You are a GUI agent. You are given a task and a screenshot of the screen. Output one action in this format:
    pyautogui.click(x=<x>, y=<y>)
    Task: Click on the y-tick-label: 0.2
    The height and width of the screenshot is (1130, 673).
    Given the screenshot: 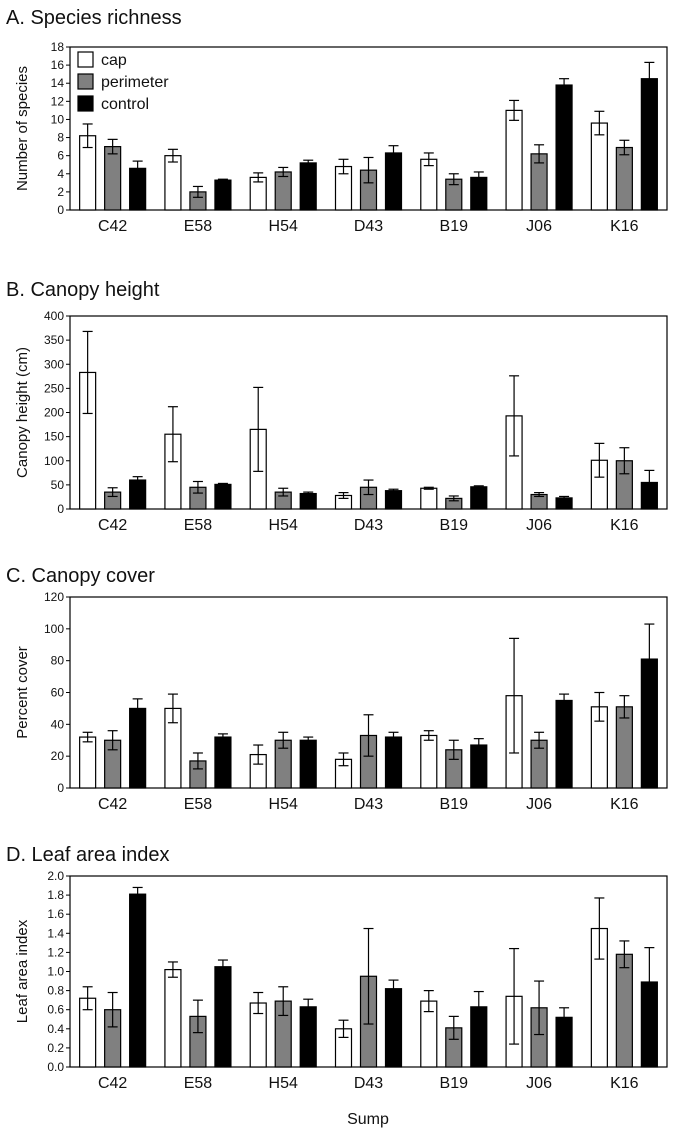 What is the action you would take?
    pyautogui.click(x=55, y=1048)
    